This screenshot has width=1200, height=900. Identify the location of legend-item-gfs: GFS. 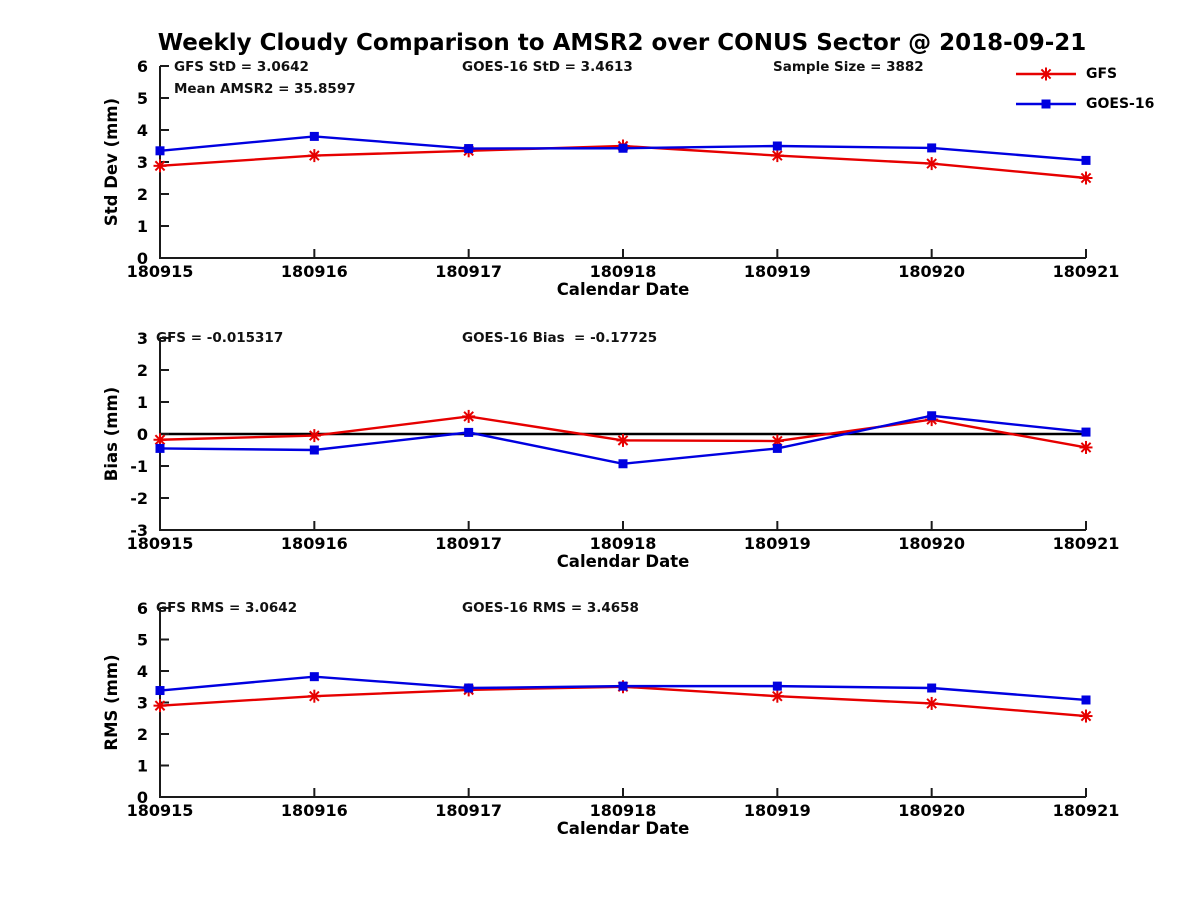
(1084, 74).